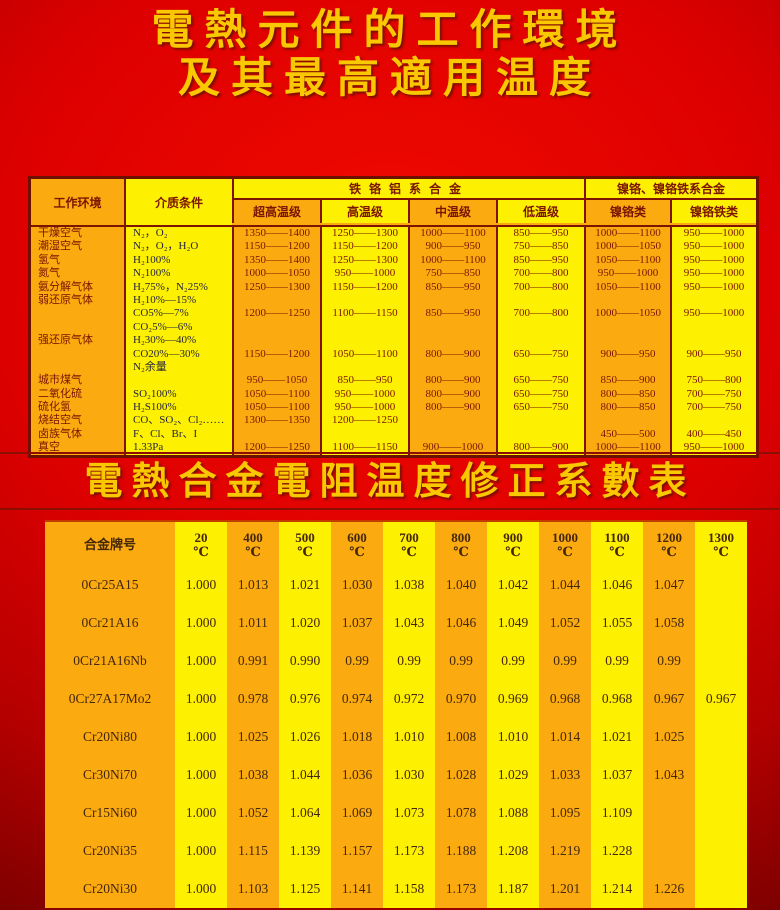  Describe the element at coordinates (170, 286) in the screenshot. I see `table1-cell-line: H₂75%，N₂25%` at that location.